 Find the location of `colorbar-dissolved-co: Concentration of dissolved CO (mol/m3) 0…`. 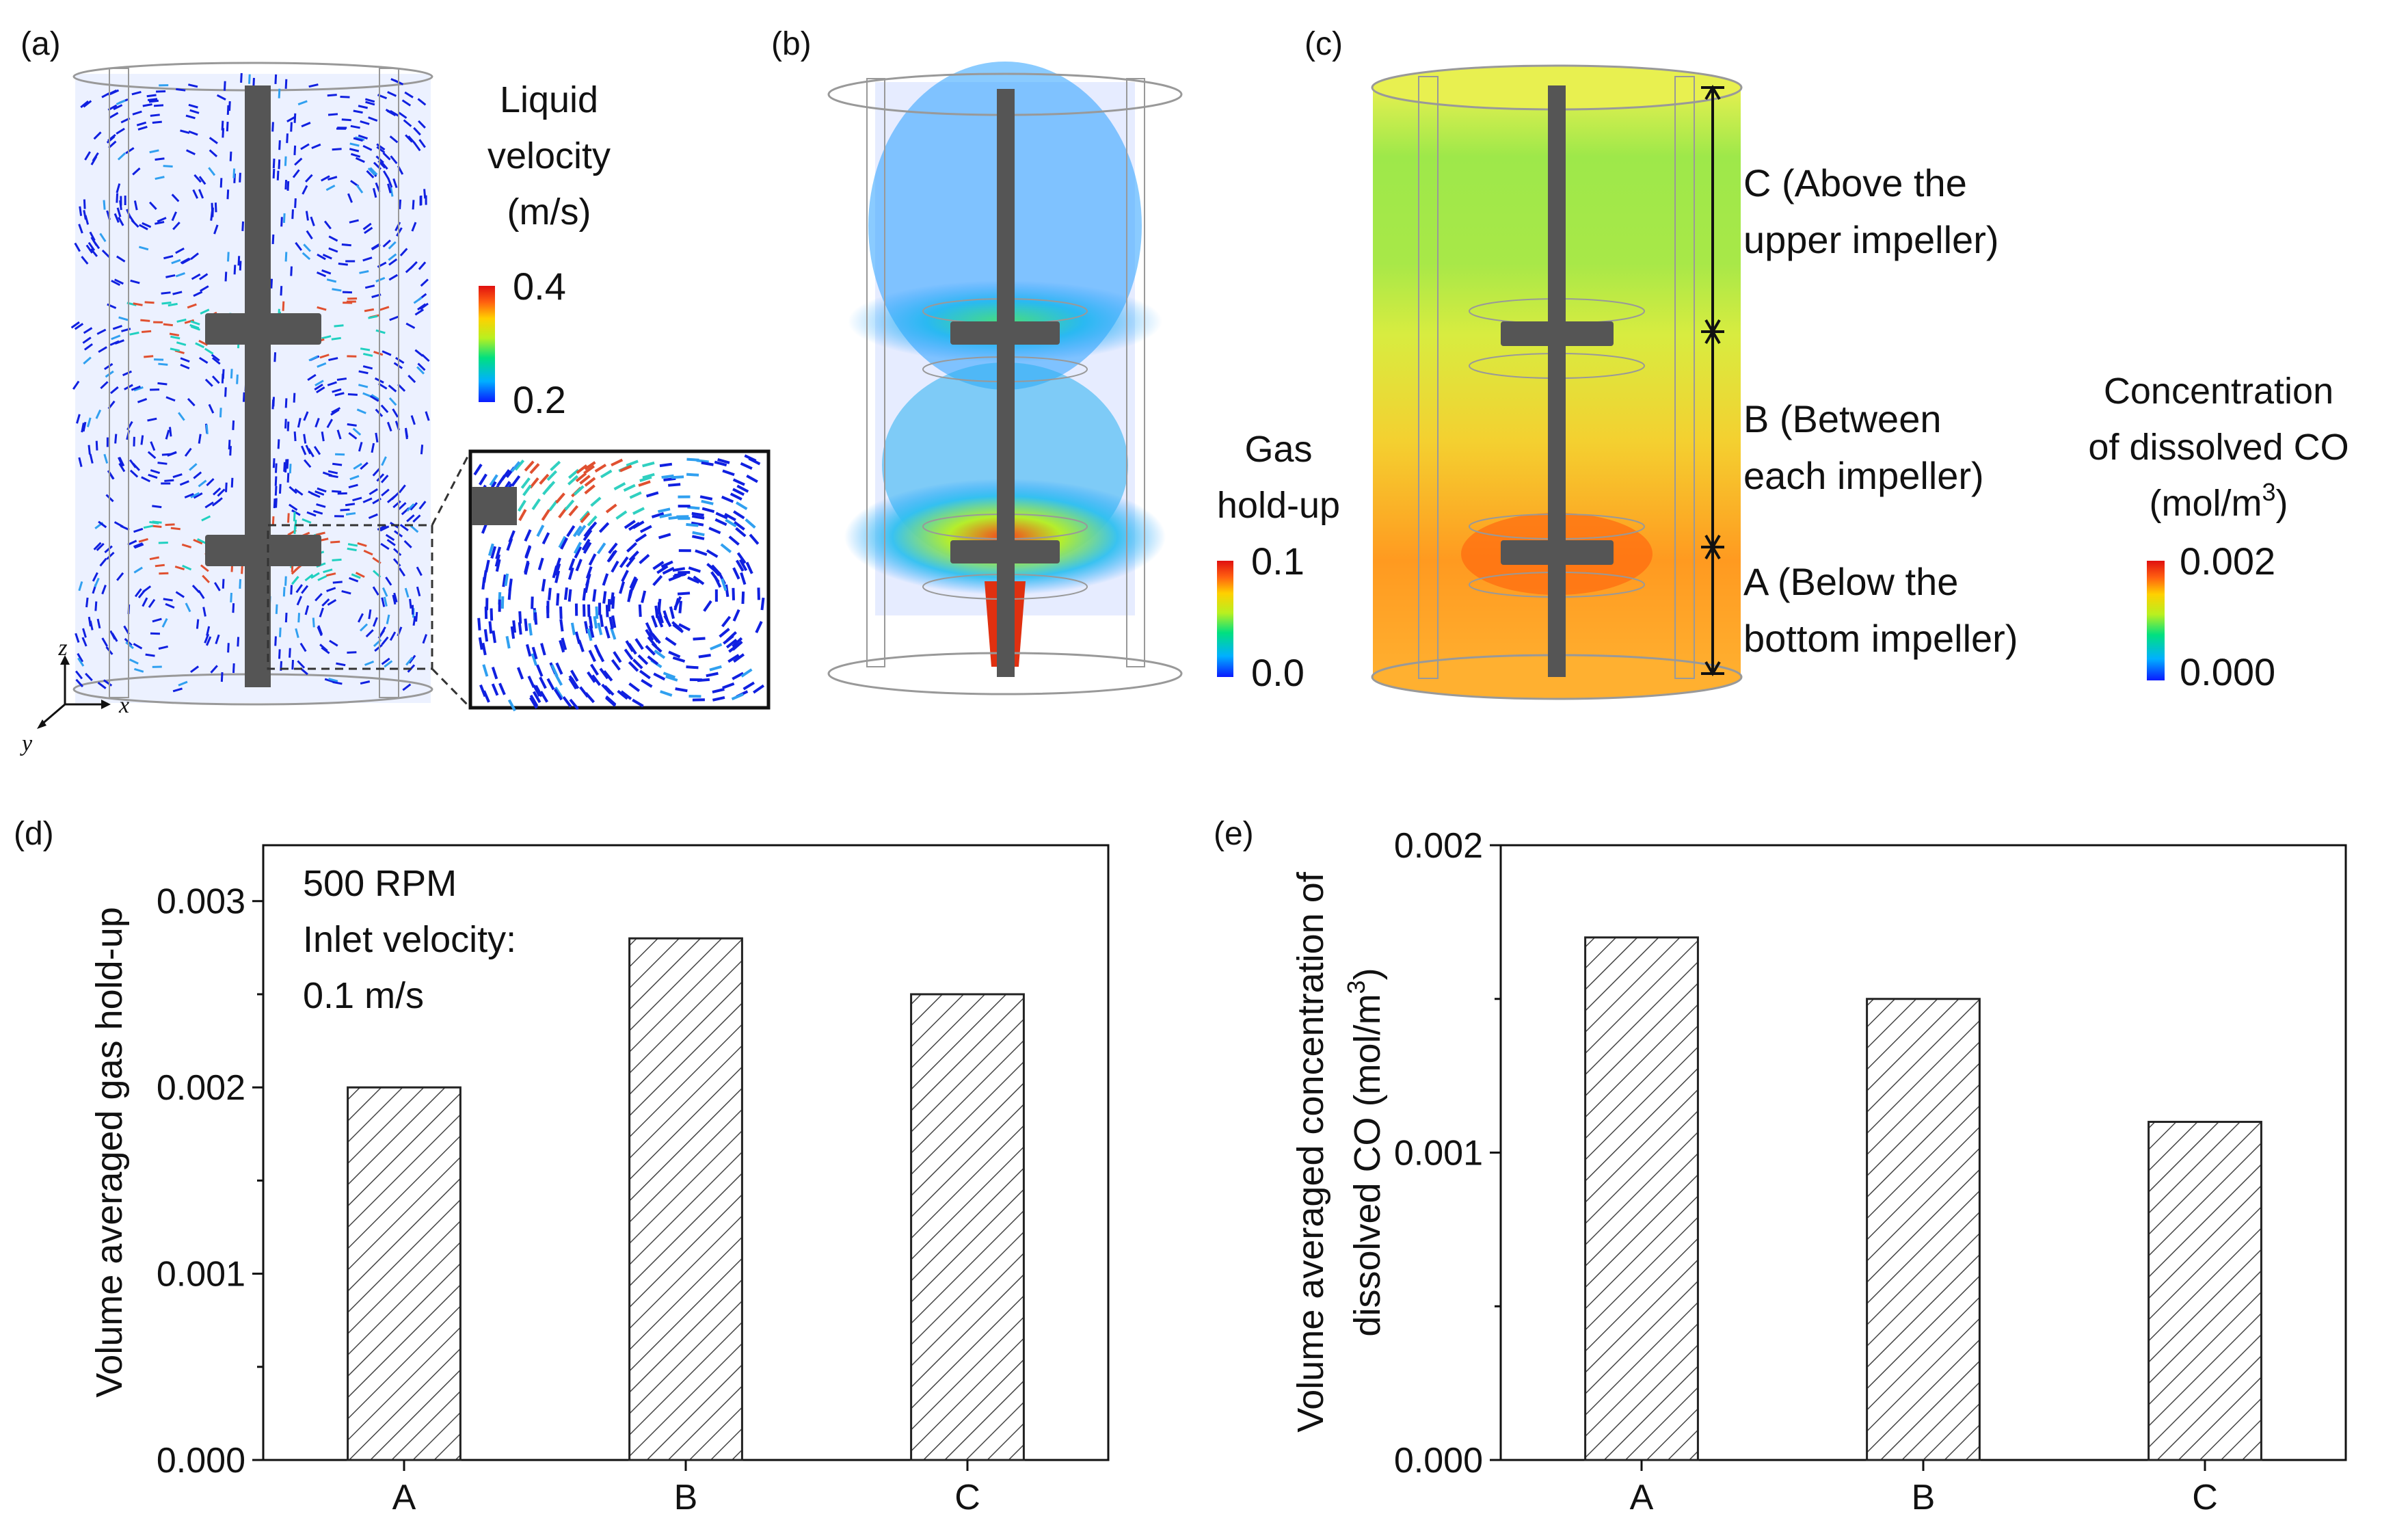

colorbar-dissolved-co: Concentration of dissolved CO (mol/m3) 0… is located at coordinates (2218, 532).